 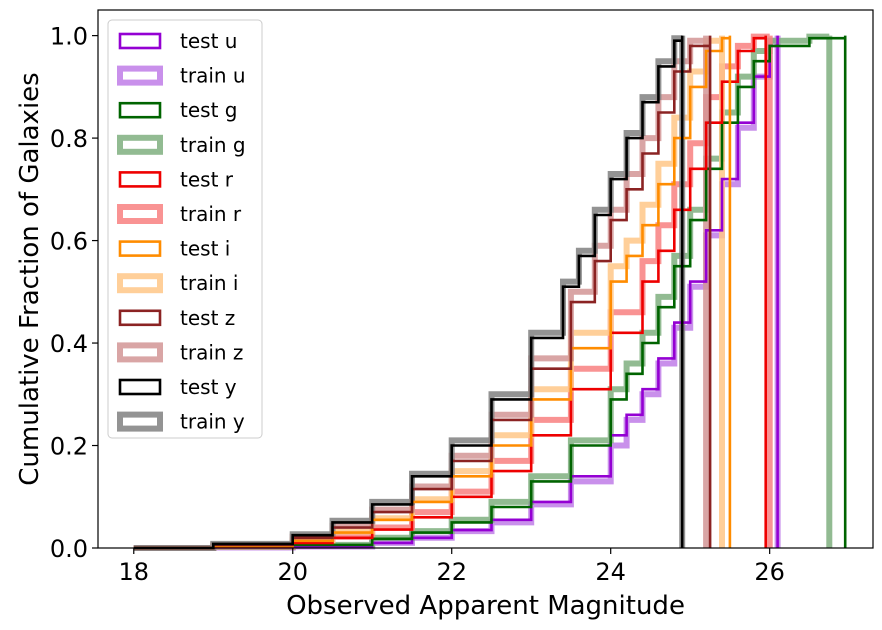 I want to click on y-tick-label: 0.0, so click(x=69, y=549).